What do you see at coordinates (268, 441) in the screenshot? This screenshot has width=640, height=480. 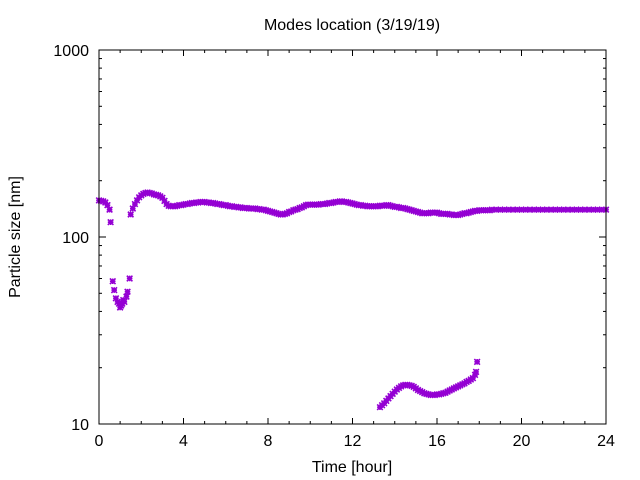 I see `x-tick-label: 8` at bounding box center [268, 441].